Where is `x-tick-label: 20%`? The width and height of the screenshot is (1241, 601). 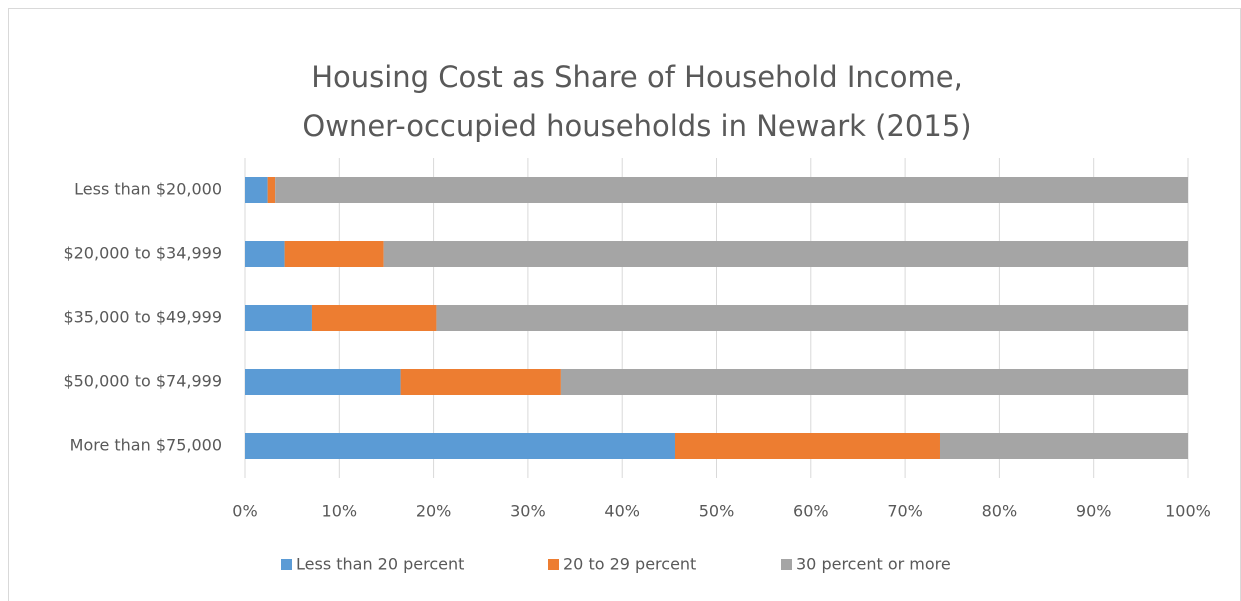 x-tick-label: 20% is located at coordinates (434, 511).